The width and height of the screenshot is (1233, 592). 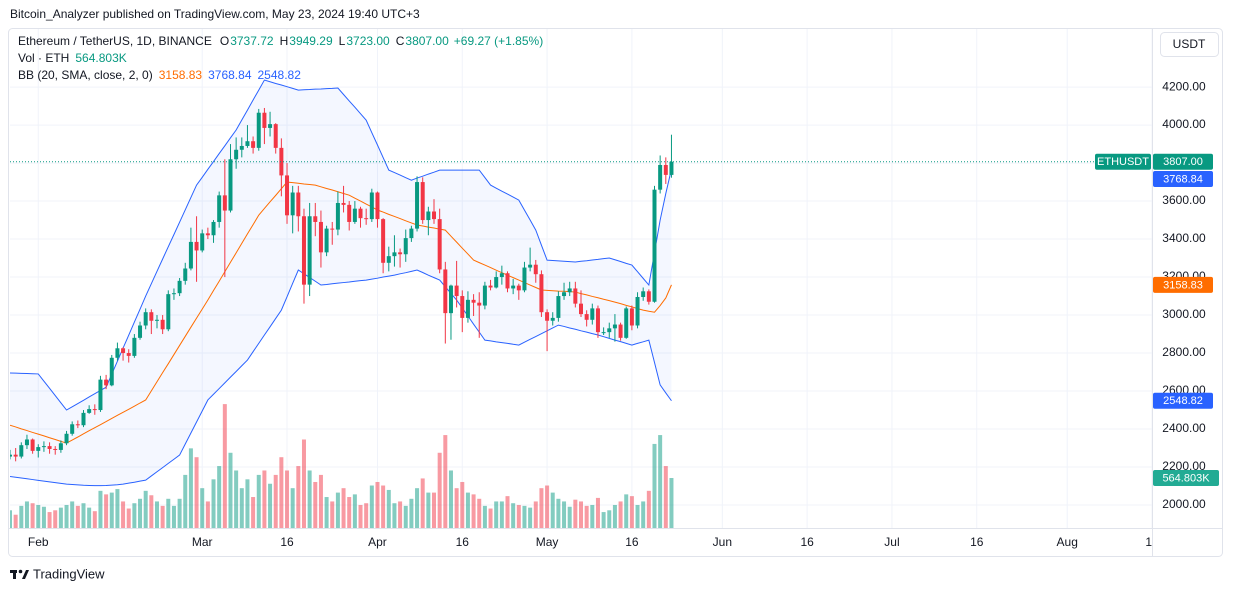 I want to click on price-tag-label: 3768.84, so click(x=1183, y=179).